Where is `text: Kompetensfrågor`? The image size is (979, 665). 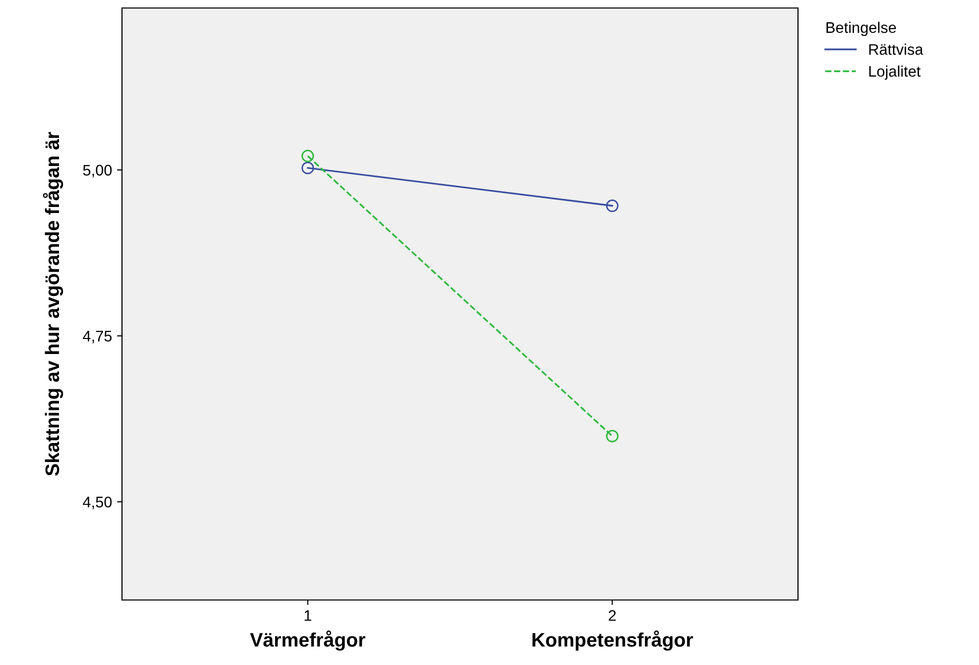 text: Kompetensfrågor is located at coordinates (612, 640).